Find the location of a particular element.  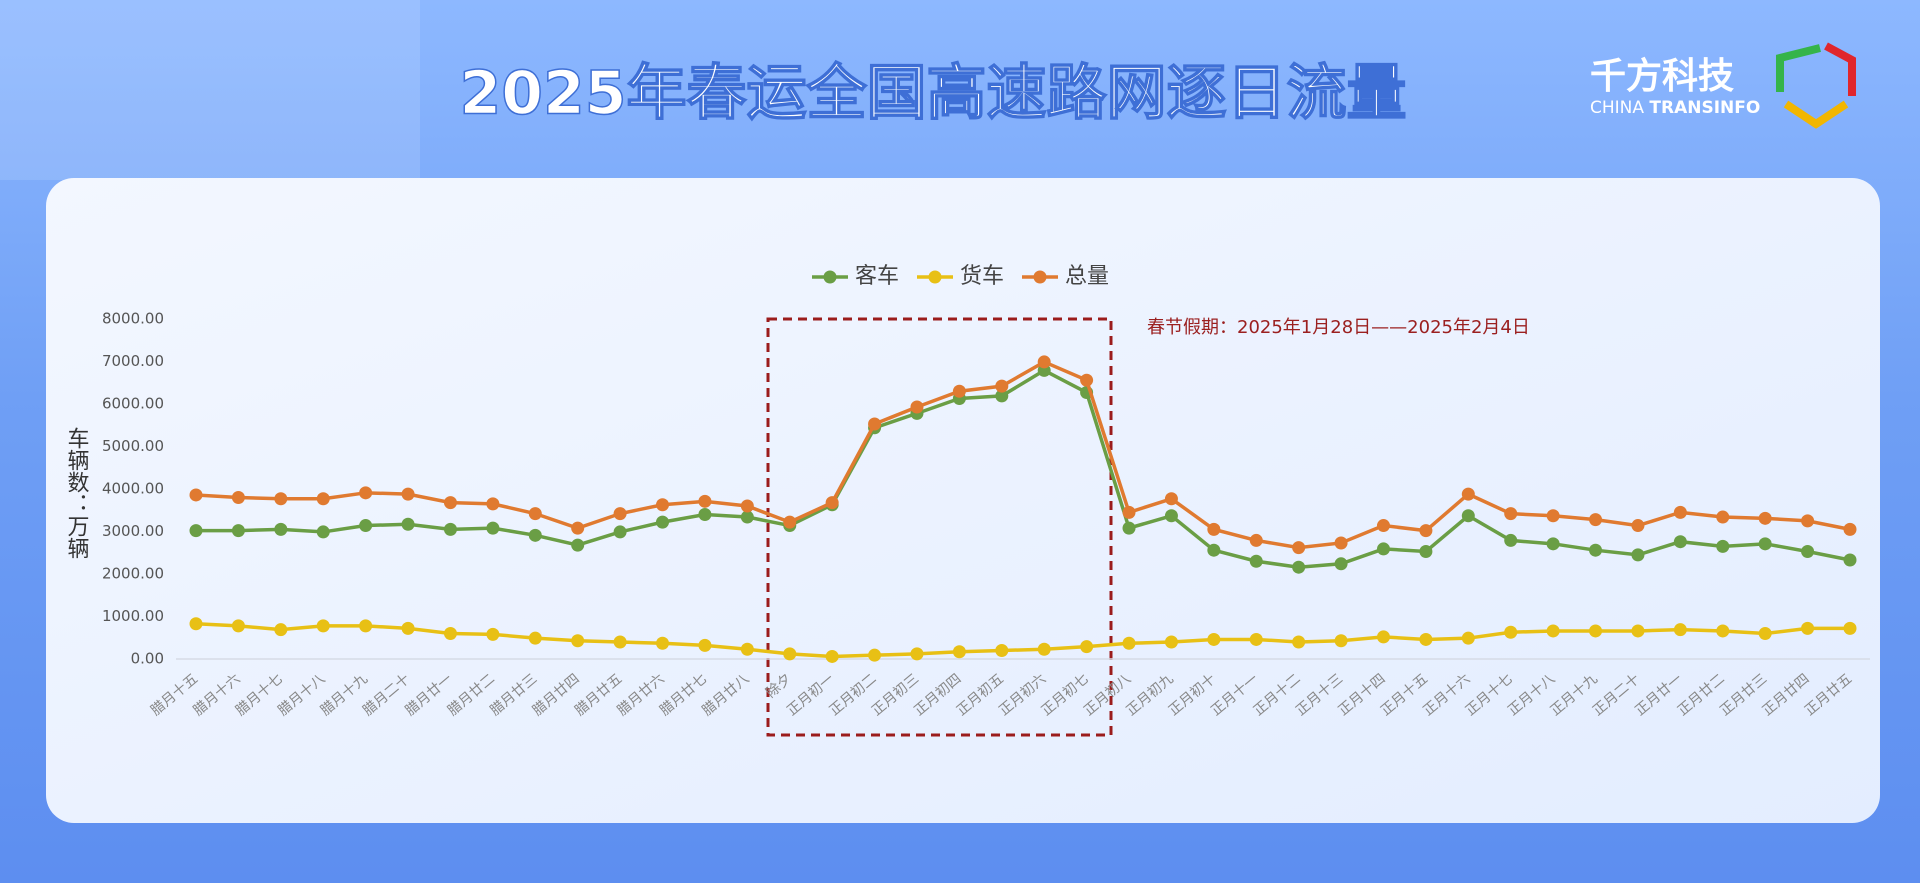

logo-icon is located at coordinates (1798, 68).